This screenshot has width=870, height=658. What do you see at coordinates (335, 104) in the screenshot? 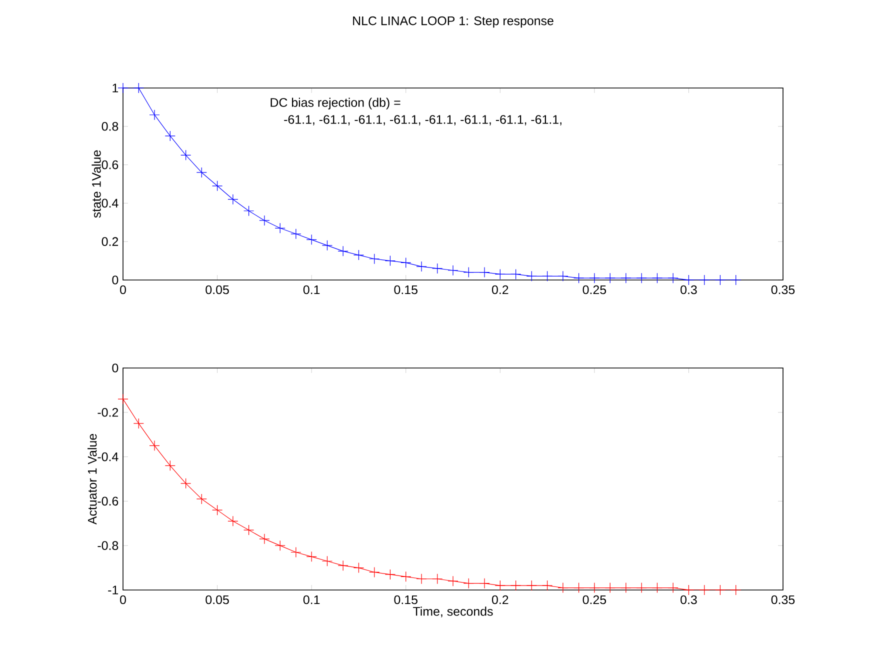
I see `annotation: DC bias rejection (db) =` at bounding box center [335, 104].